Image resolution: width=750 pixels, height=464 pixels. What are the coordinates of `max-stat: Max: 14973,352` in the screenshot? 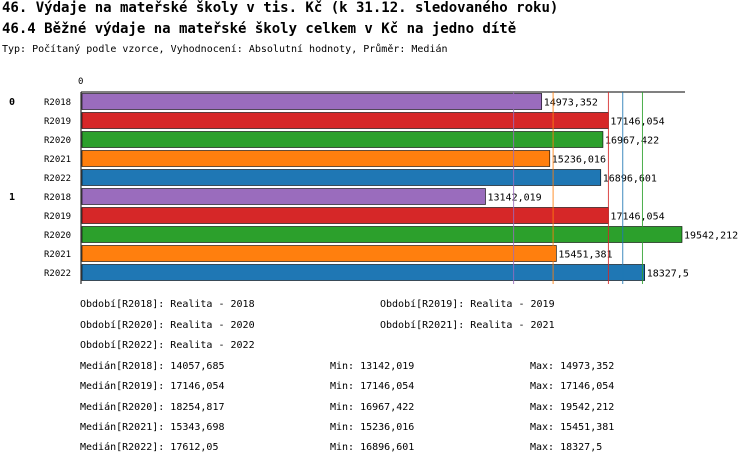 It's located at (572, 366).